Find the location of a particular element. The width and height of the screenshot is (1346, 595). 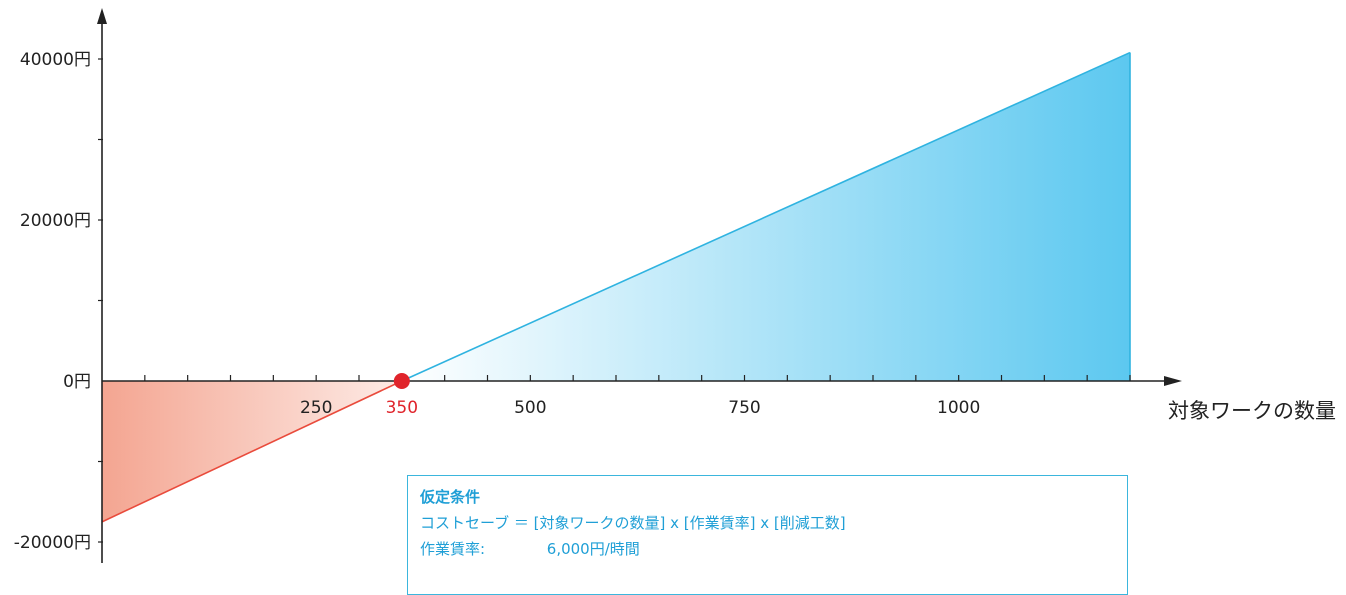

x-axis-title: 対象ワークの数量 is located at coordinates (1252, 411).